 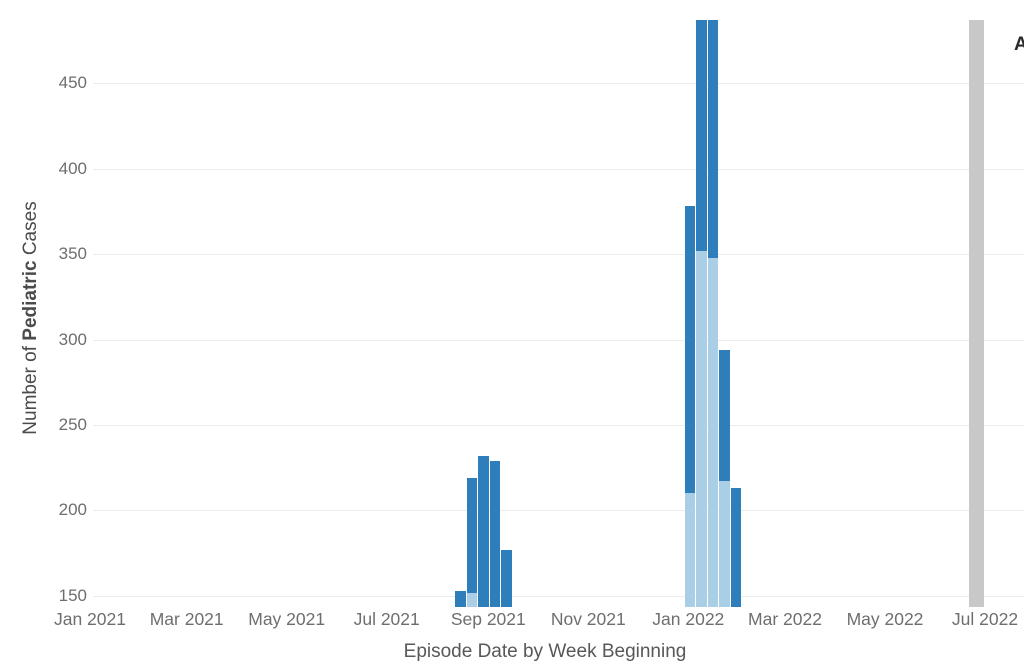 I want to click on y-axis-title: Number of Pediatric Cases, so click(x=31, y=317).